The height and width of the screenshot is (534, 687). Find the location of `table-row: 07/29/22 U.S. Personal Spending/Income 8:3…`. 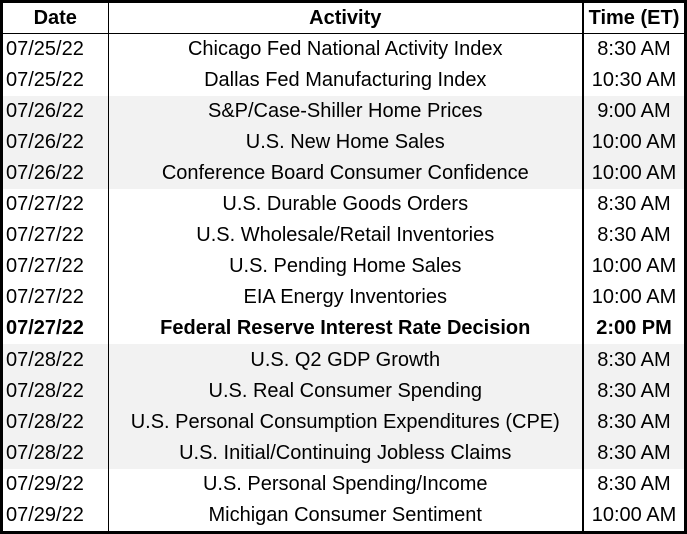

table-row: 07/29/22 U.S. Personal Spending/Income 8:3… is located at coordinates (343, 484).